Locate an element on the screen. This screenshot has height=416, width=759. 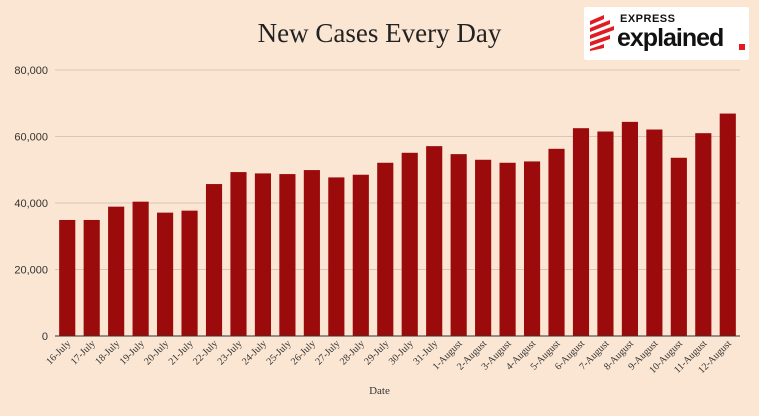
bar-16-July is located at coordinates (67, 277).